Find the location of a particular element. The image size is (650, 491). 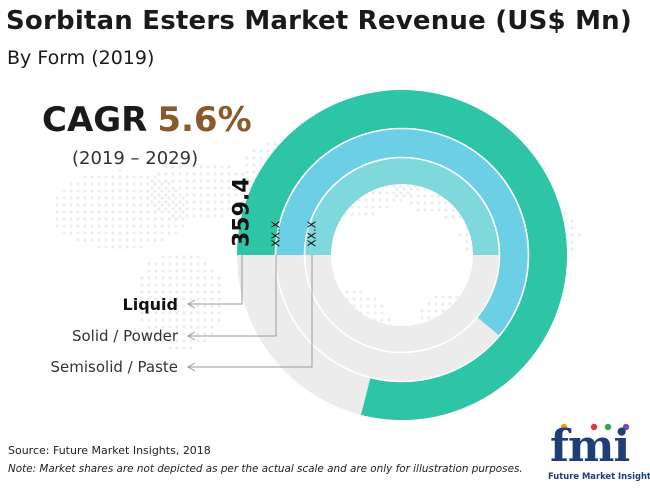

logo-wordmark: fmi is located at coordinates (590, 446).